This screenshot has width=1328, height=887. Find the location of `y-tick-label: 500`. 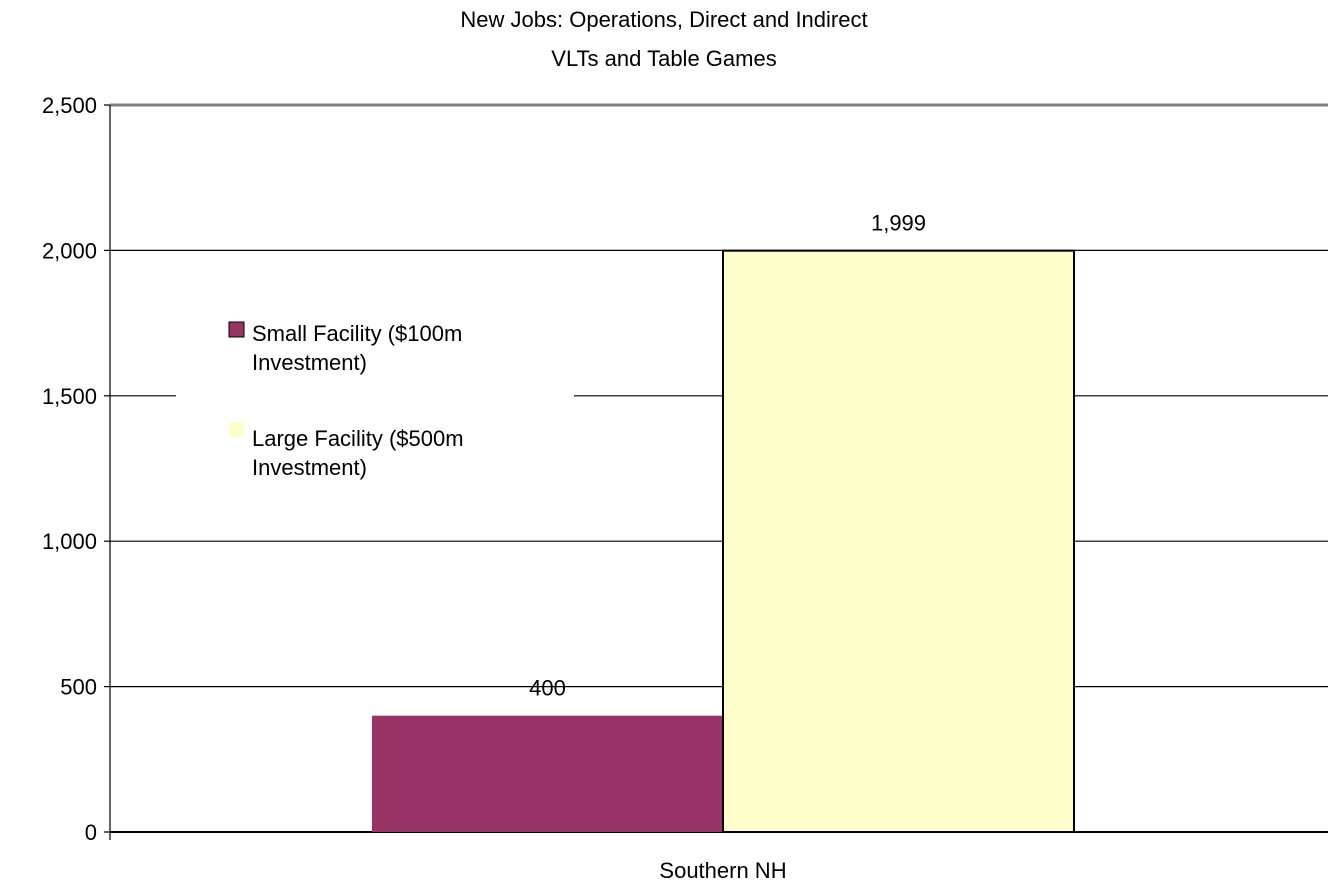

y-tick-label: 500 is located at coordinates (78, 687).